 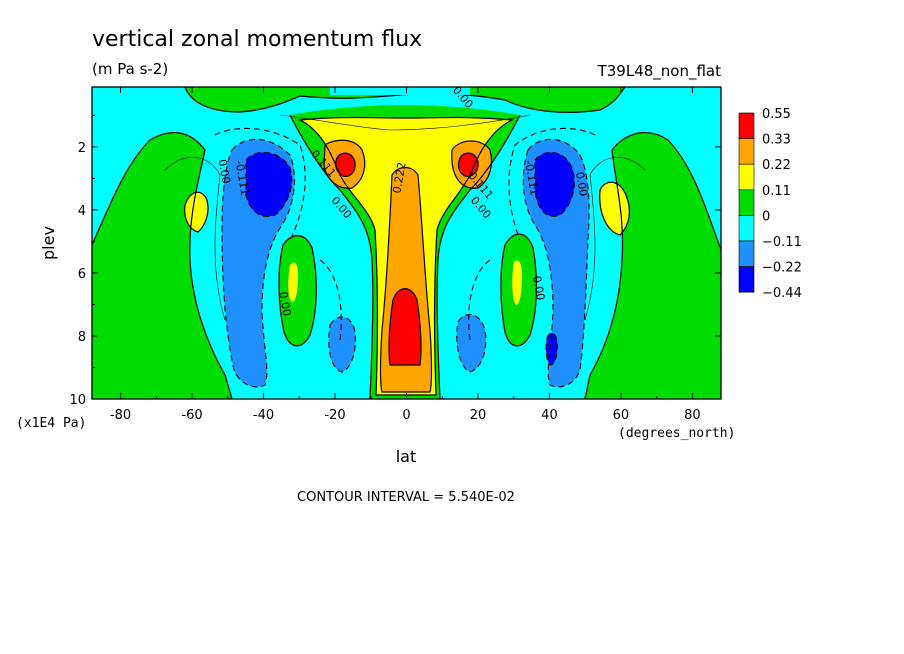 I want to click on band-green-right-outer, so click(x=653, y=265).